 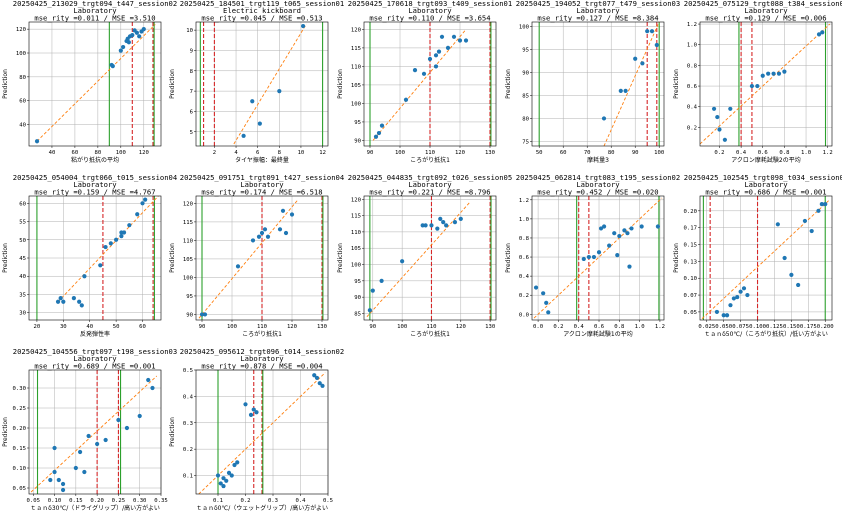 I want to click on y-tick-label: 50, so click(x=22, y=241).